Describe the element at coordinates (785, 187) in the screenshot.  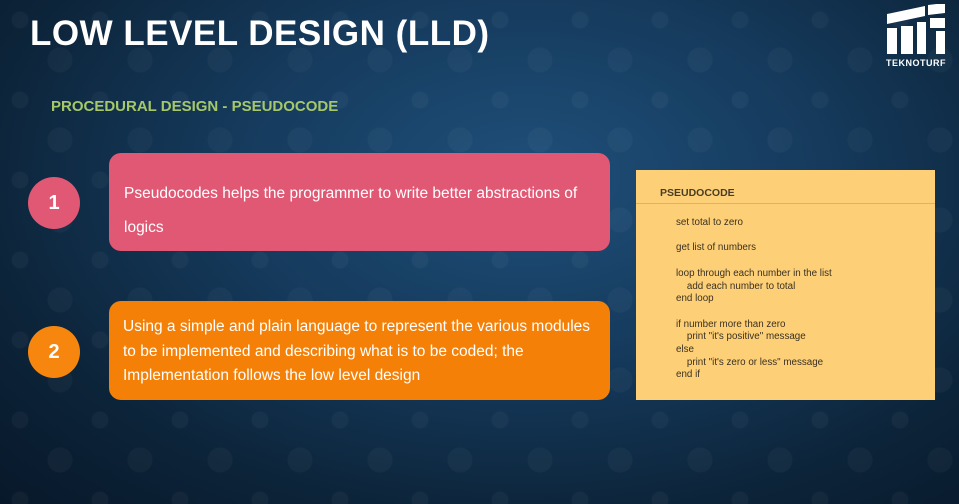
I see `pseudocode-heading: PSEUDOCODE` at that location.